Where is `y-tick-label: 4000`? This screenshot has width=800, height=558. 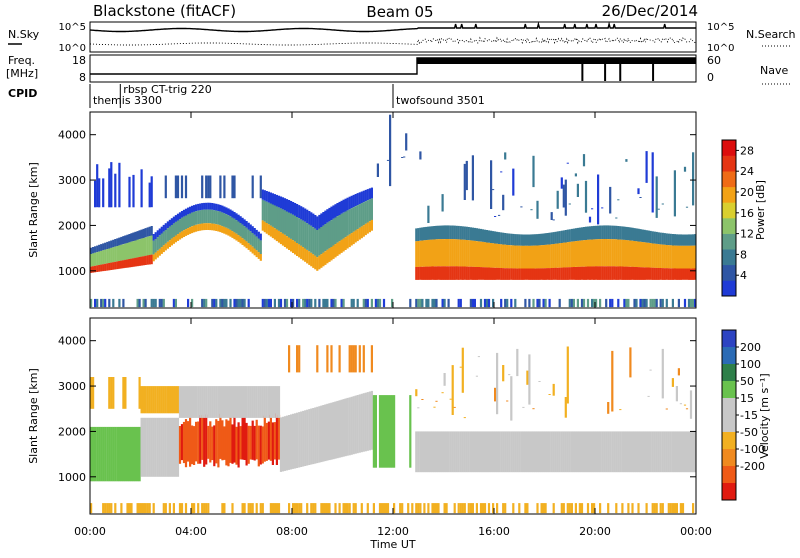 y-tick-label: 4000 is located at coordinates (72, 135).